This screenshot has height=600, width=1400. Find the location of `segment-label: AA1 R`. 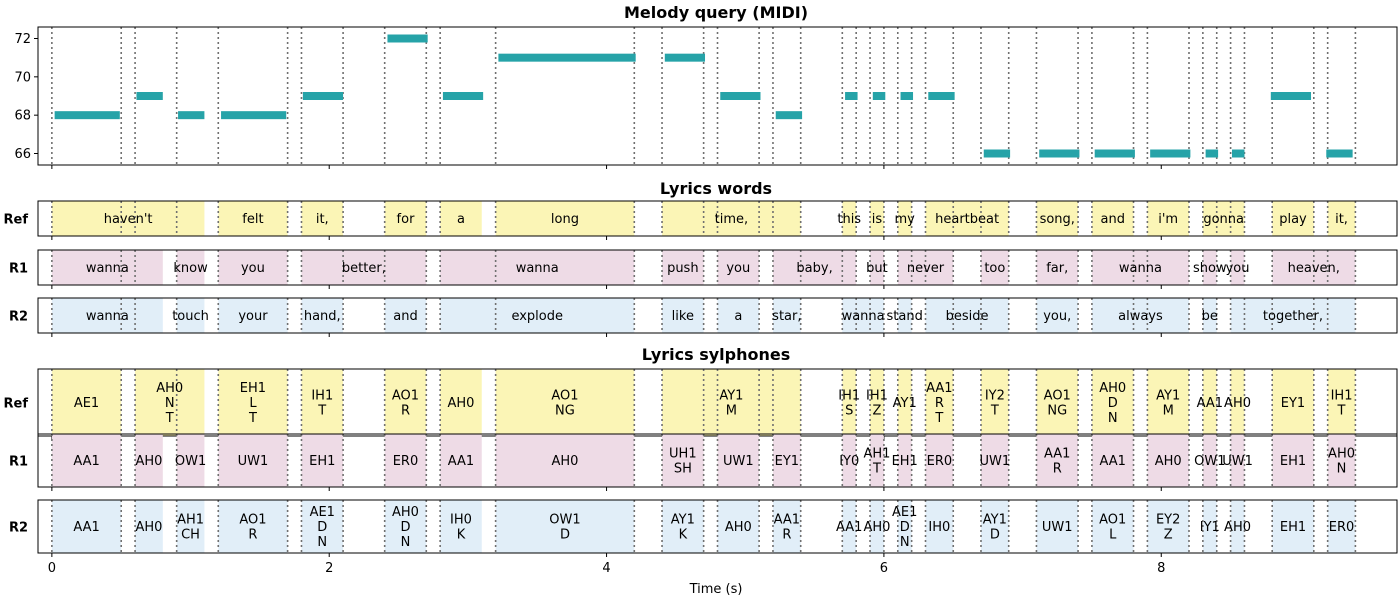

segment-label: AA1 R is located at coordinates (787, 528).